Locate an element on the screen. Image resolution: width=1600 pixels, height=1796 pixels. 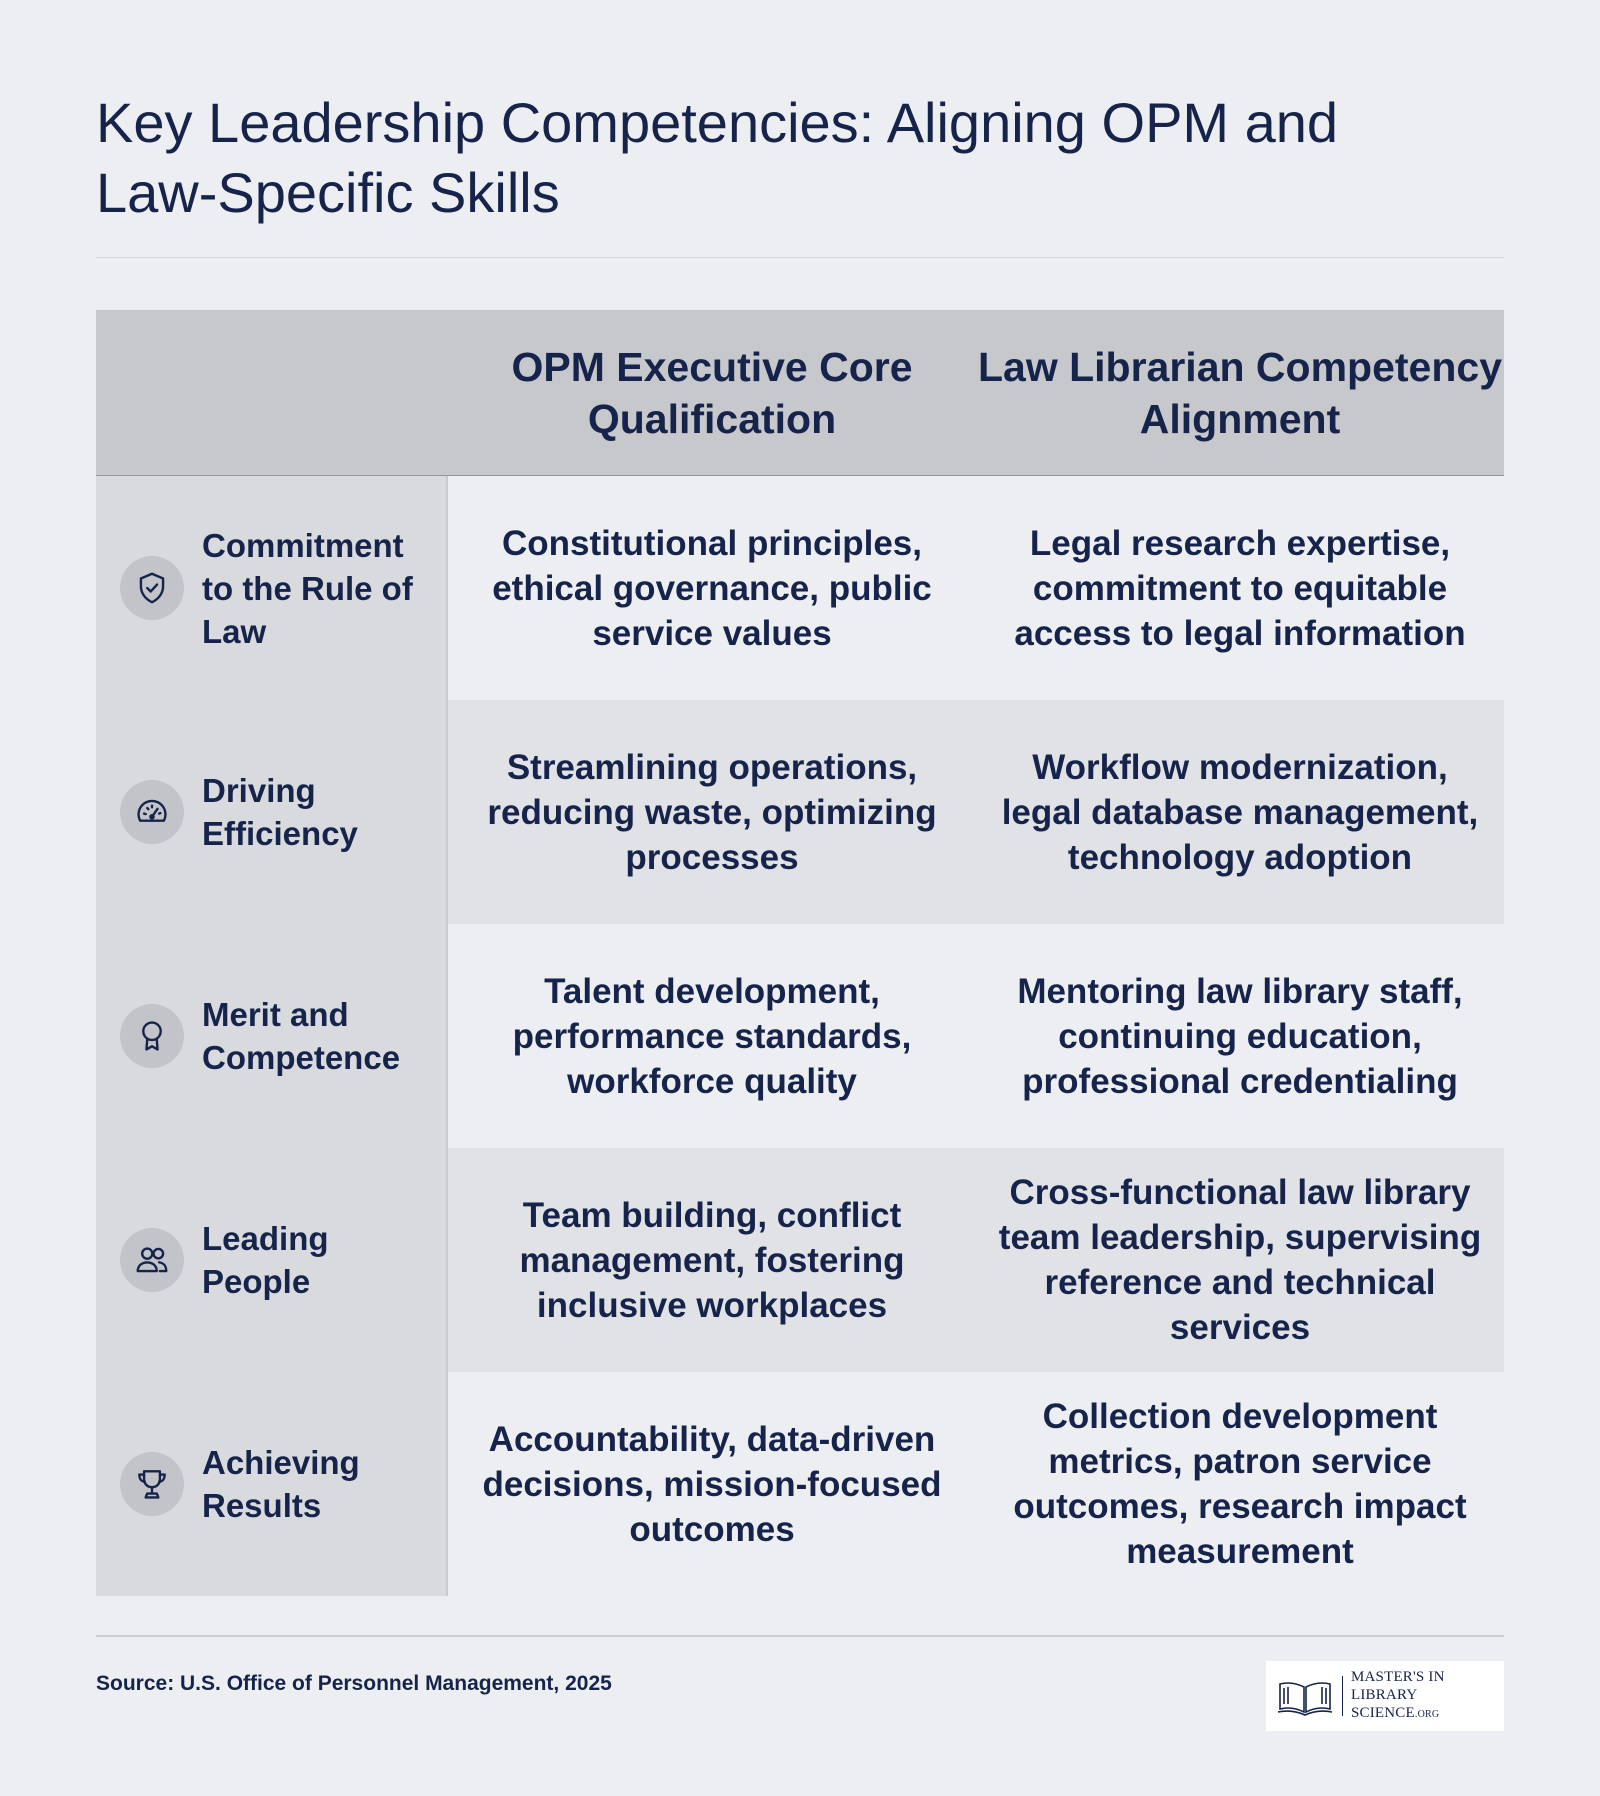
logo-line-1: MASTER'S IN is located at coordinates (1397, 1677).